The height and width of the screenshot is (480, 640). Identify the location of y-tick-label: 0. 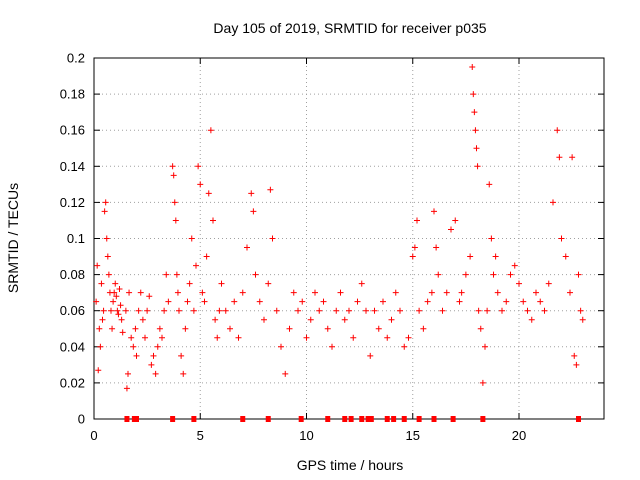
(81, 419).